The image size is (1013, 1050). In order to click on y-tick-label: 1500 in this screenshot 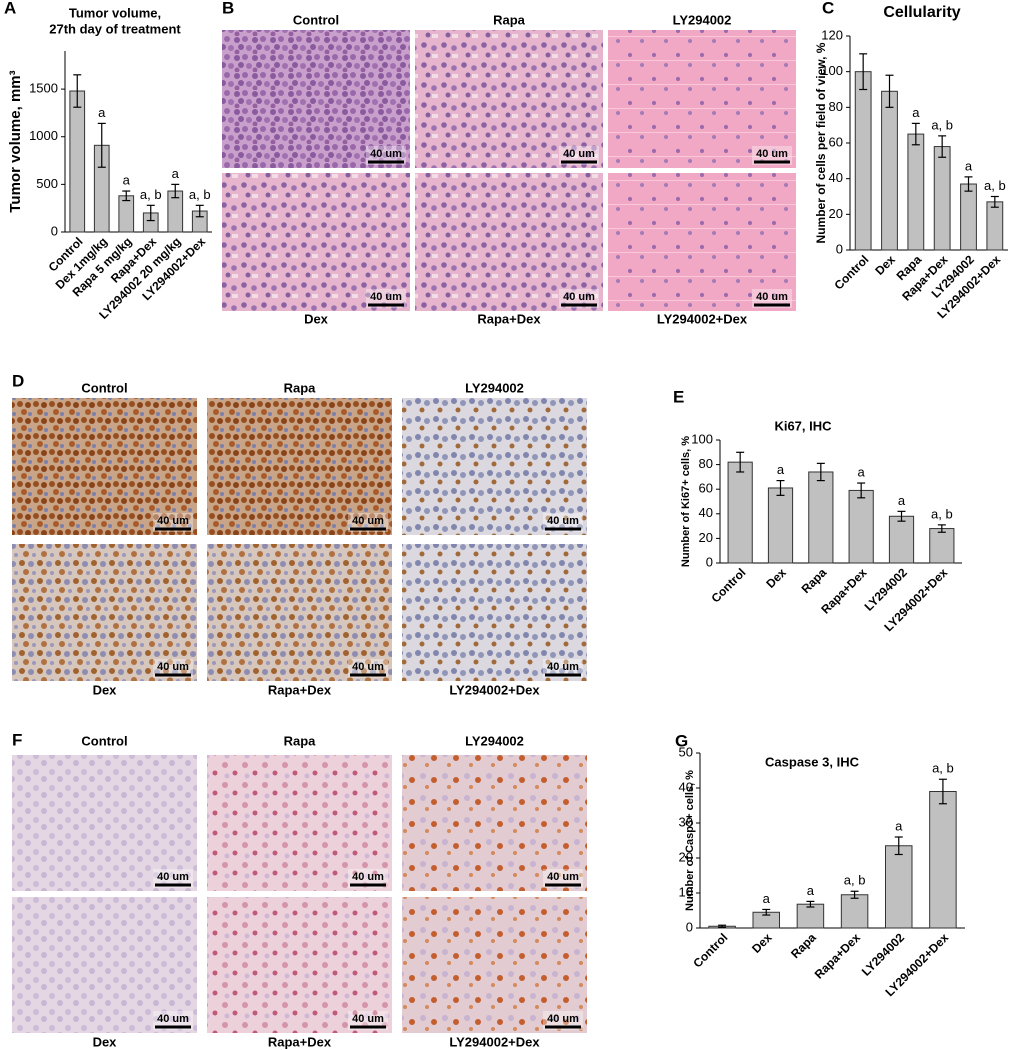, I will do `click(43, 88)`.